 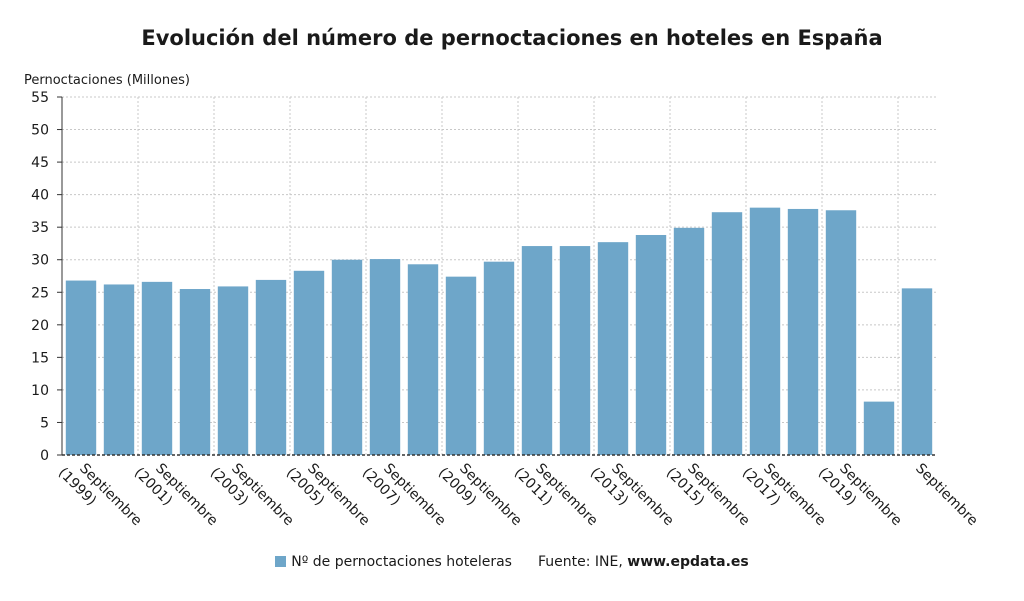 I want to click on x-tick-label-month: Septiembre, so click(x=946, y=495).